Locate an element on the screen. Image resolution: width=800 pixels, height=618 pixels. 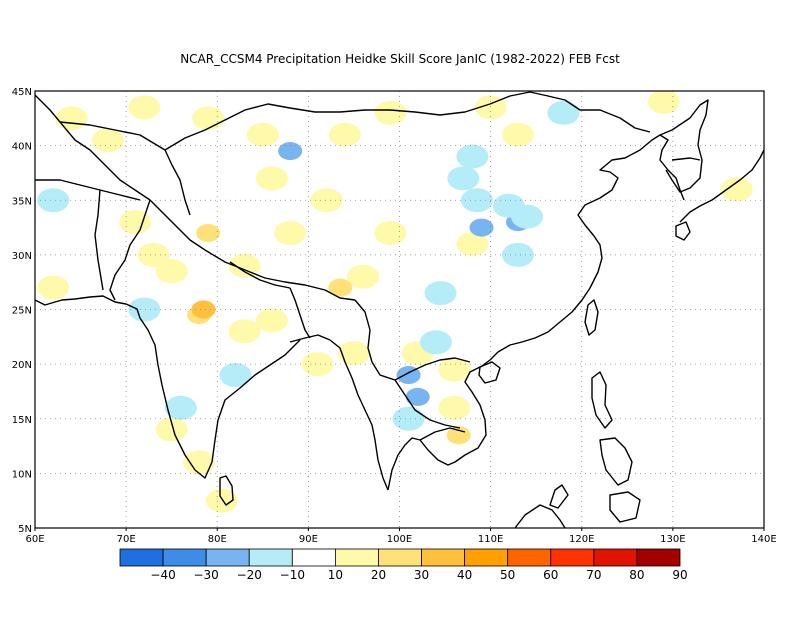
coastline-borneo is located at coordinates (540, 516).